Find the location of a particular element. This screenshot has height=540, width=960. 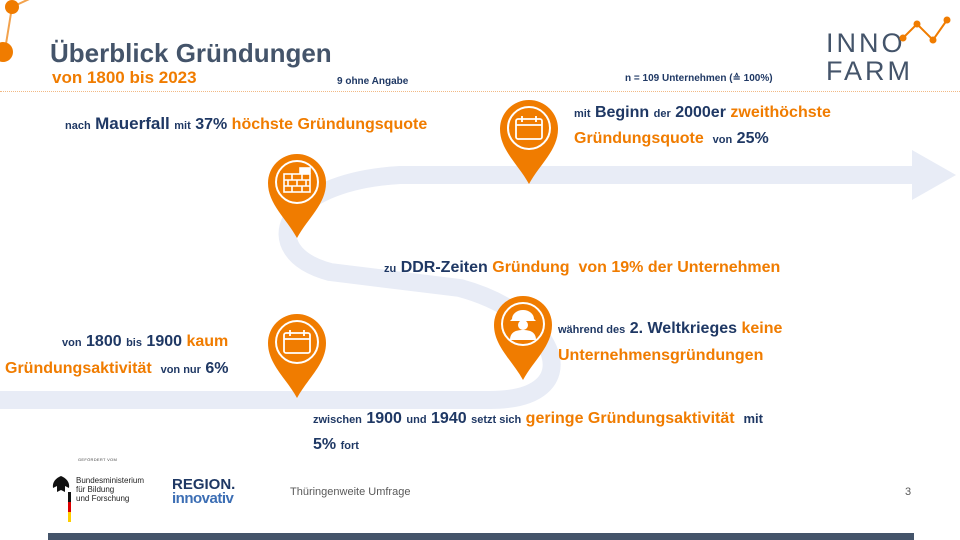

page-number: 3 is located at coordinates (908, 492).